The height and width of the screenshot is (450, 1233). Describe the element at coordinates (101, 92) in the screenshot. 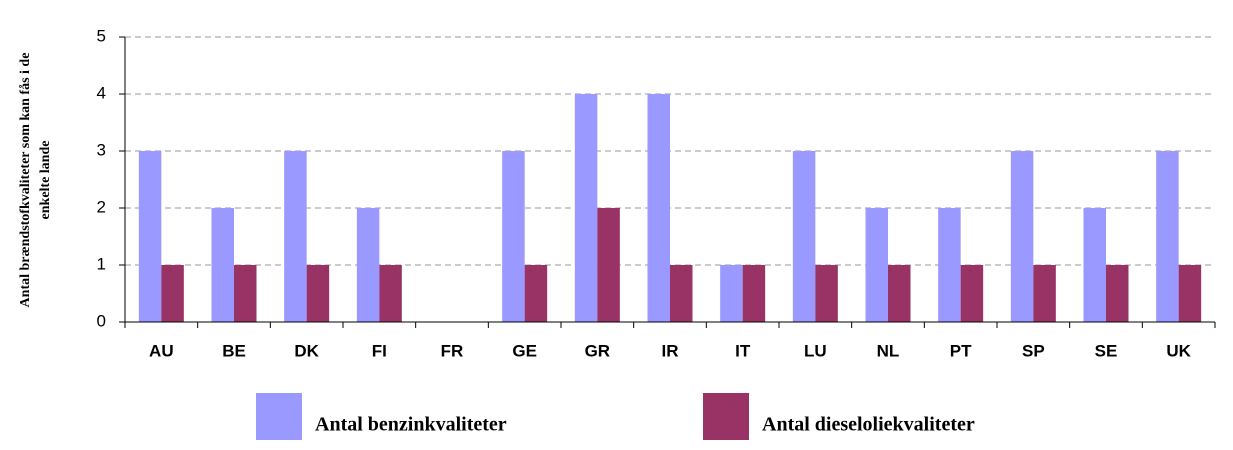

I see `y-tick-label: 4` at that location.